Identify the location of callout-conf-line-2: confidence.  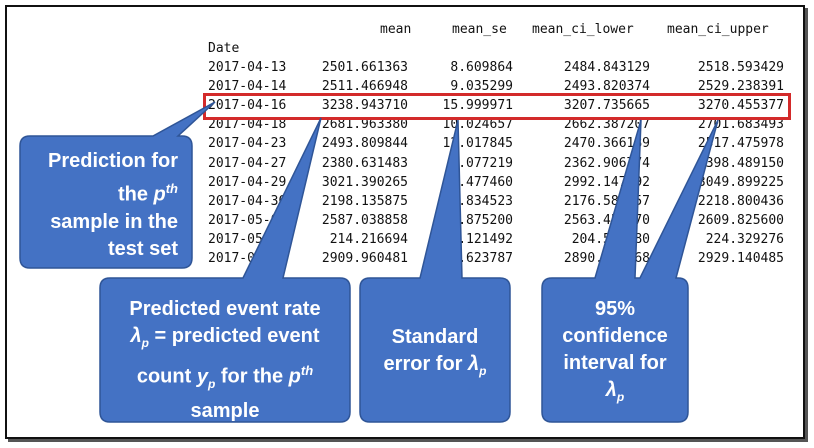
(615, 336).